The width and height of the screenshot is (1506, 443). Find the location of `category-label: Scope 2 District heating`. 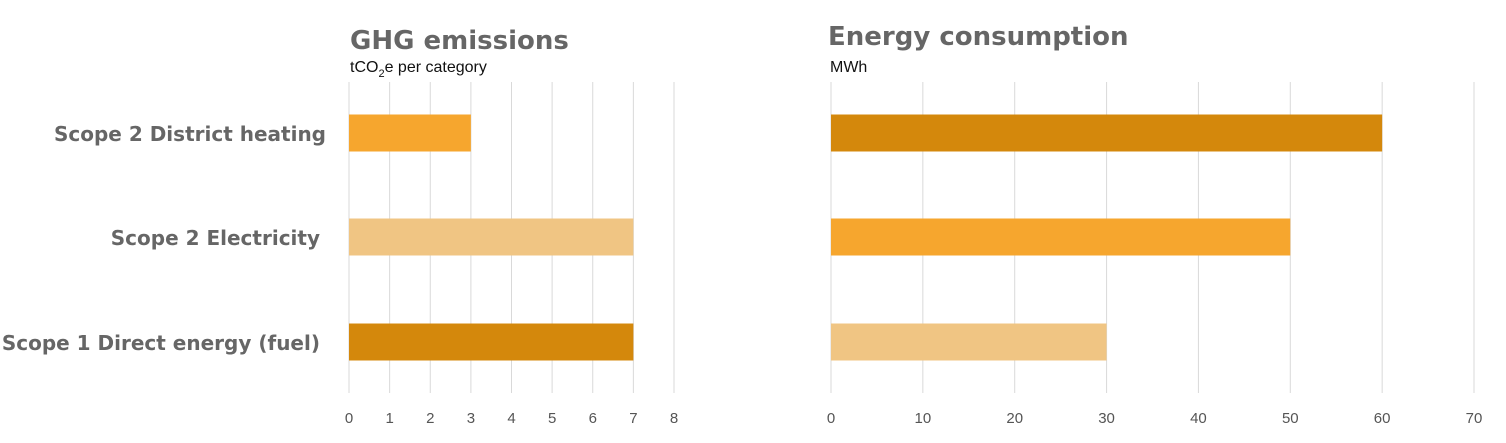

category-label: Scope 2 District heating is located at coordinates (190, 134).